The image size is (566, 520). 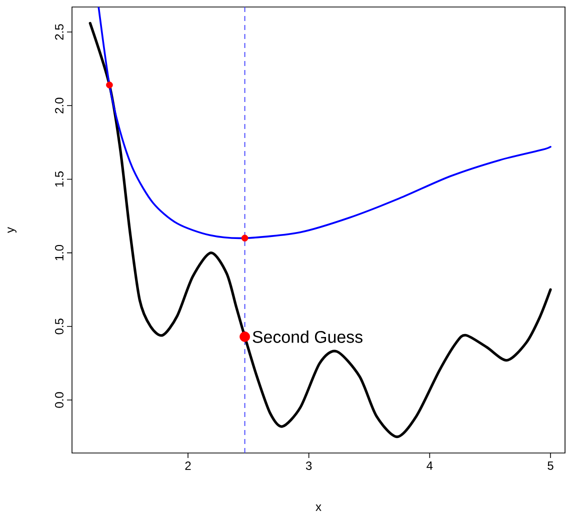 What do you see at coordinates (188, 466) in the screenshot?
I see `x-tick-label: 2` at bounding box center [188, 466].